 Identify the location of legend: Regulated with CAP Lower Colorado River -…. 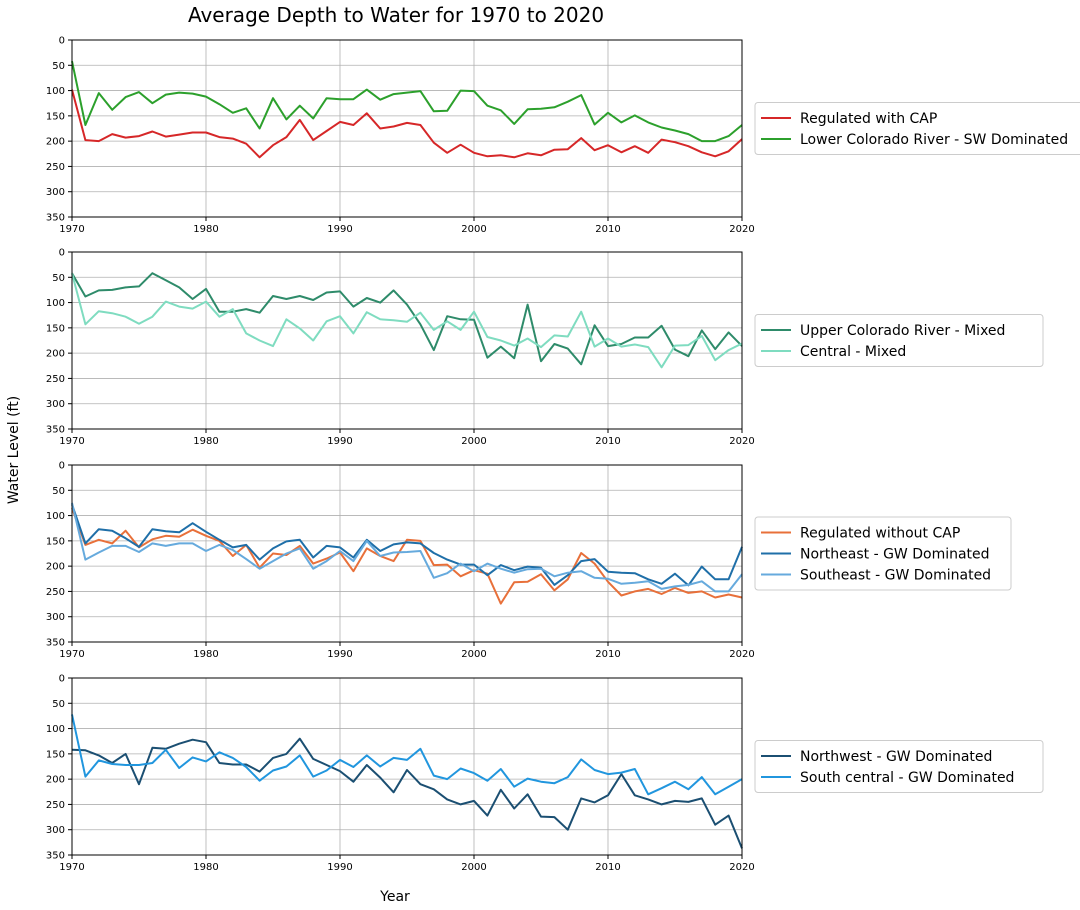
(917, 128).